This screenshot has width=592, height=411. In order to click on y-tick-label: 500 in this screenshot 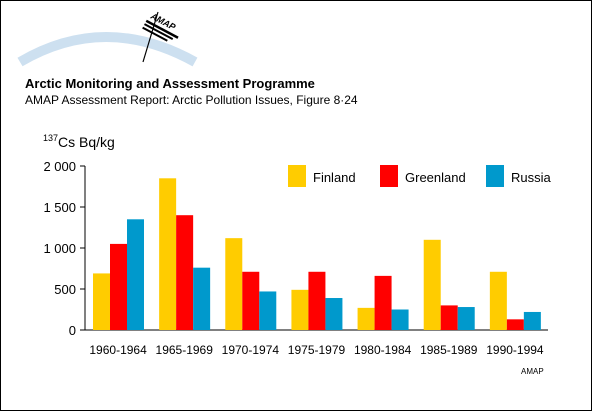, I will do `click(65, 289)`.